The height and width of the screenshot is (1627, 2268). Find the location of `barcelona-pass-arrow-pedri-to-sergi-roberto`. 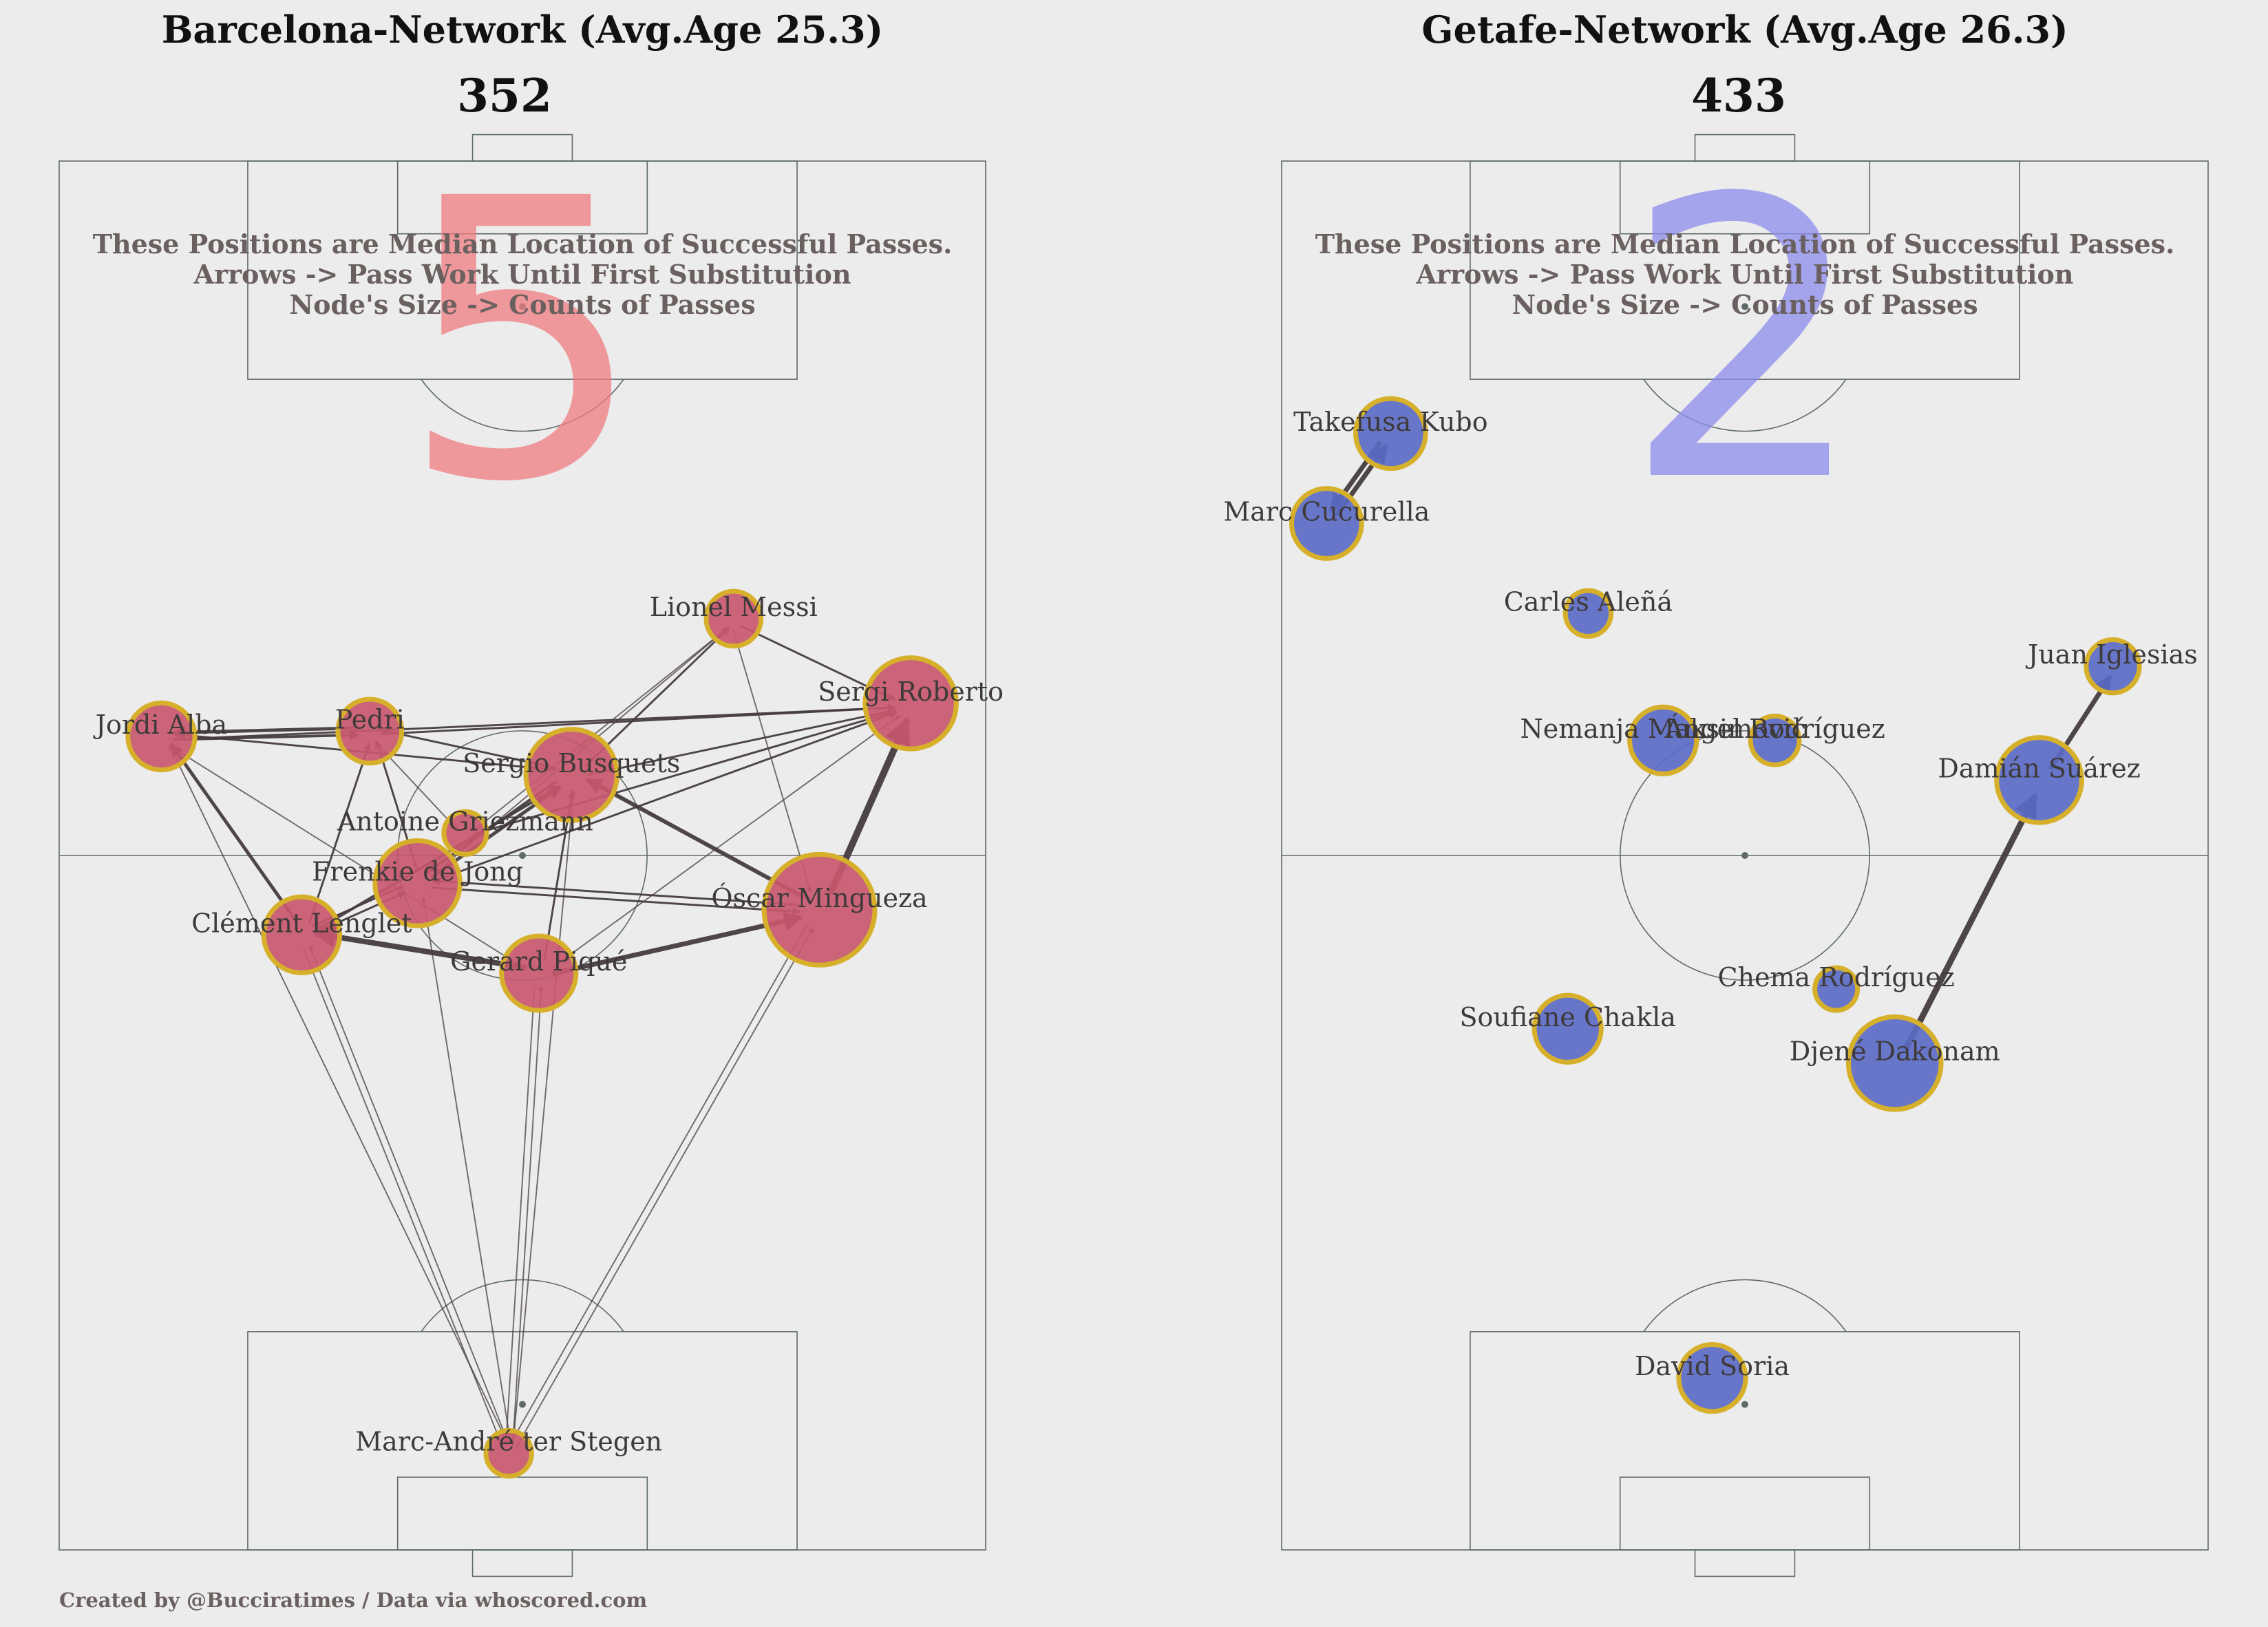

barcelona-pass-arrow-pedri-to-sergi-roberto is located at coordinates (639, 719).